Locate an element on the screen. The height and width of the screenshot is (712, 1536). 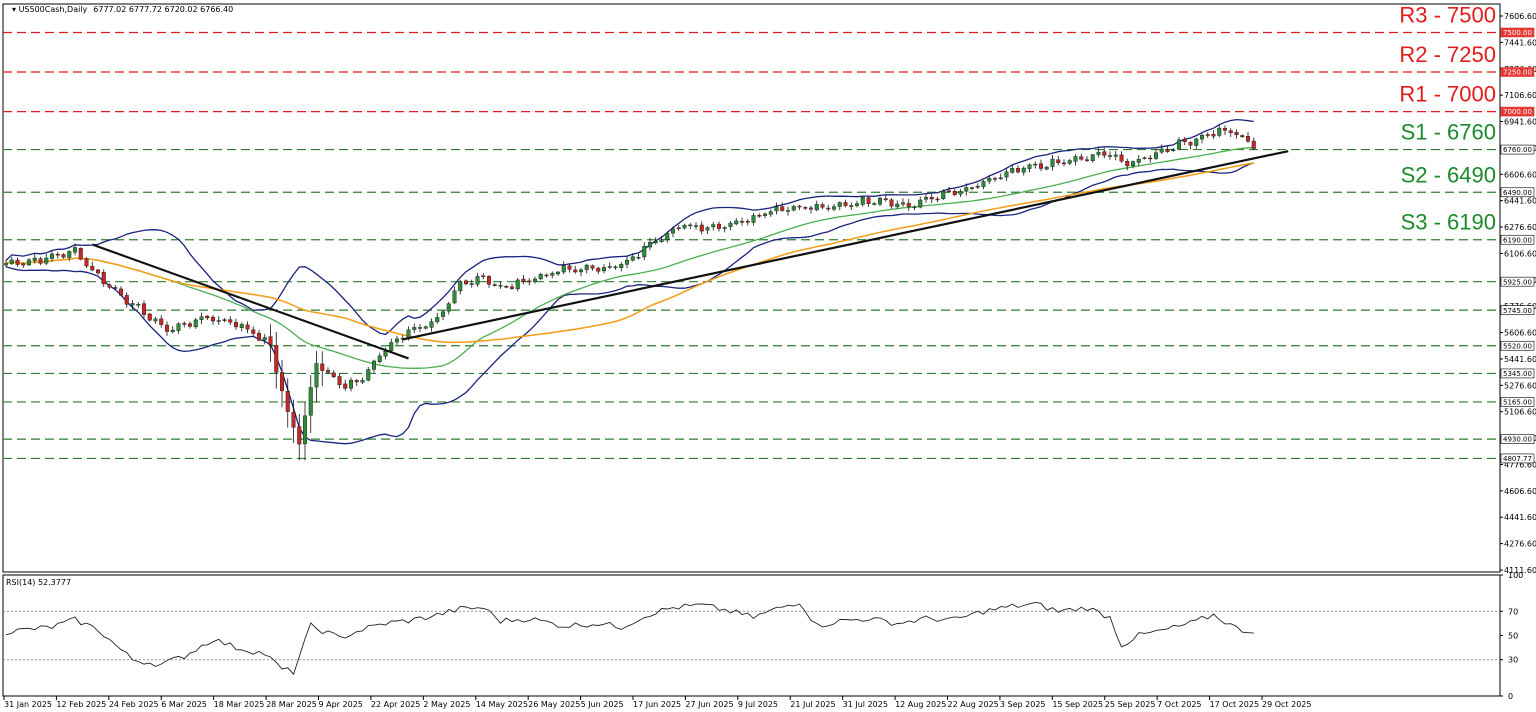
rsi-tick-label: 70 is located at coordinates (1513, 611).